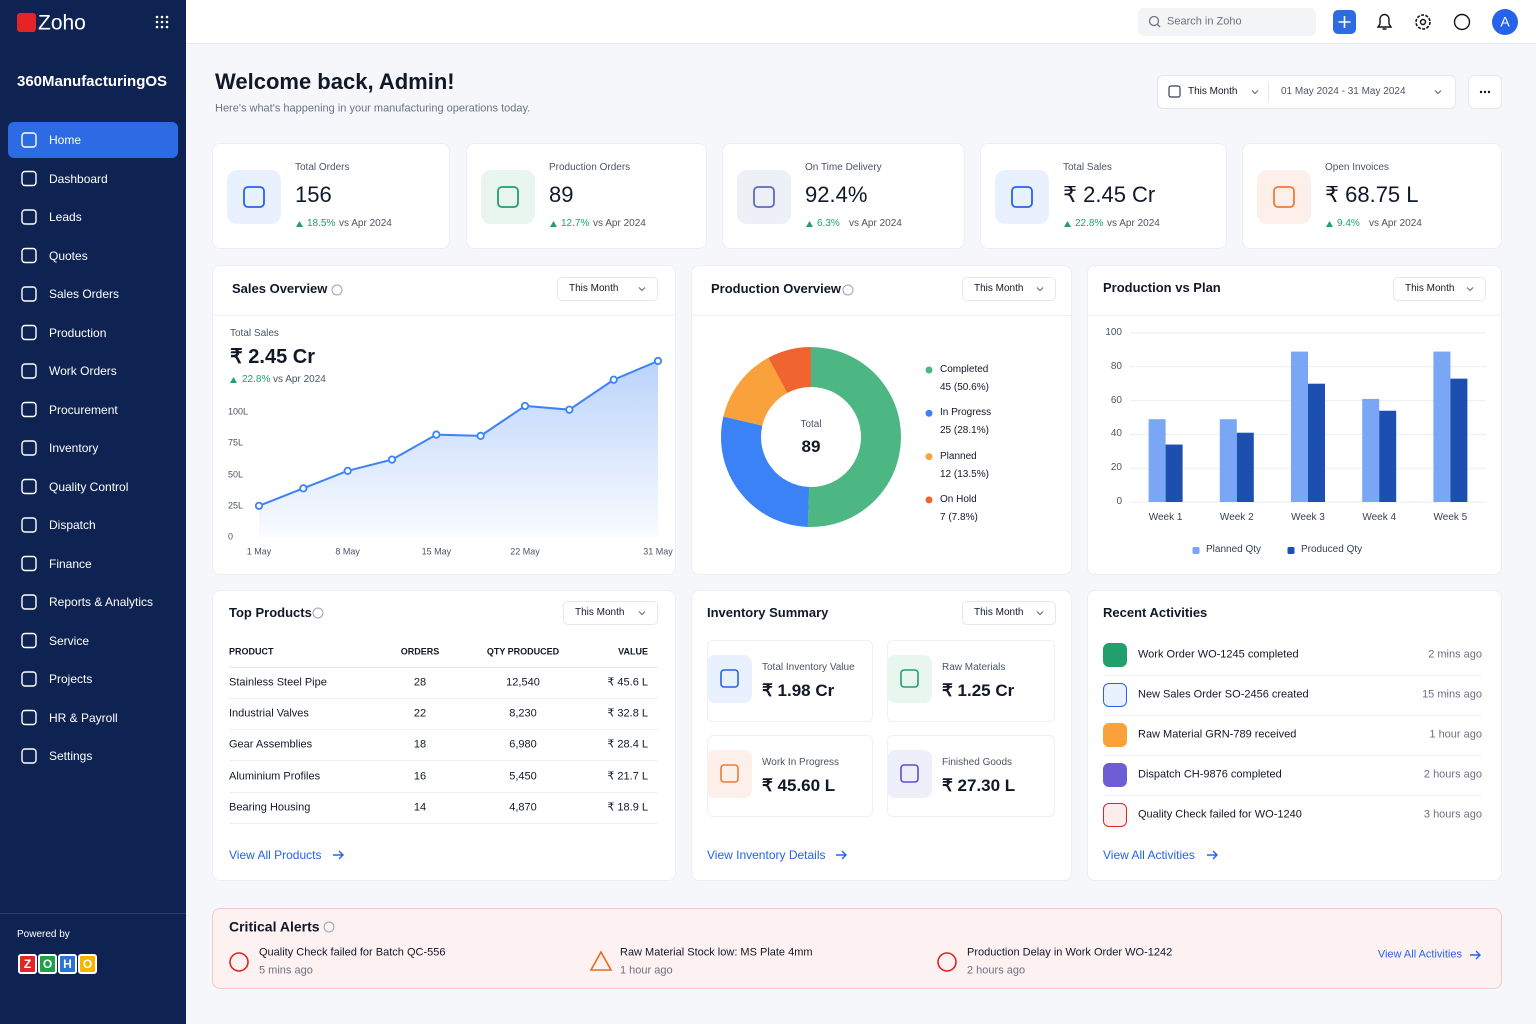  I want to click on sidebar, so click(93, 512).